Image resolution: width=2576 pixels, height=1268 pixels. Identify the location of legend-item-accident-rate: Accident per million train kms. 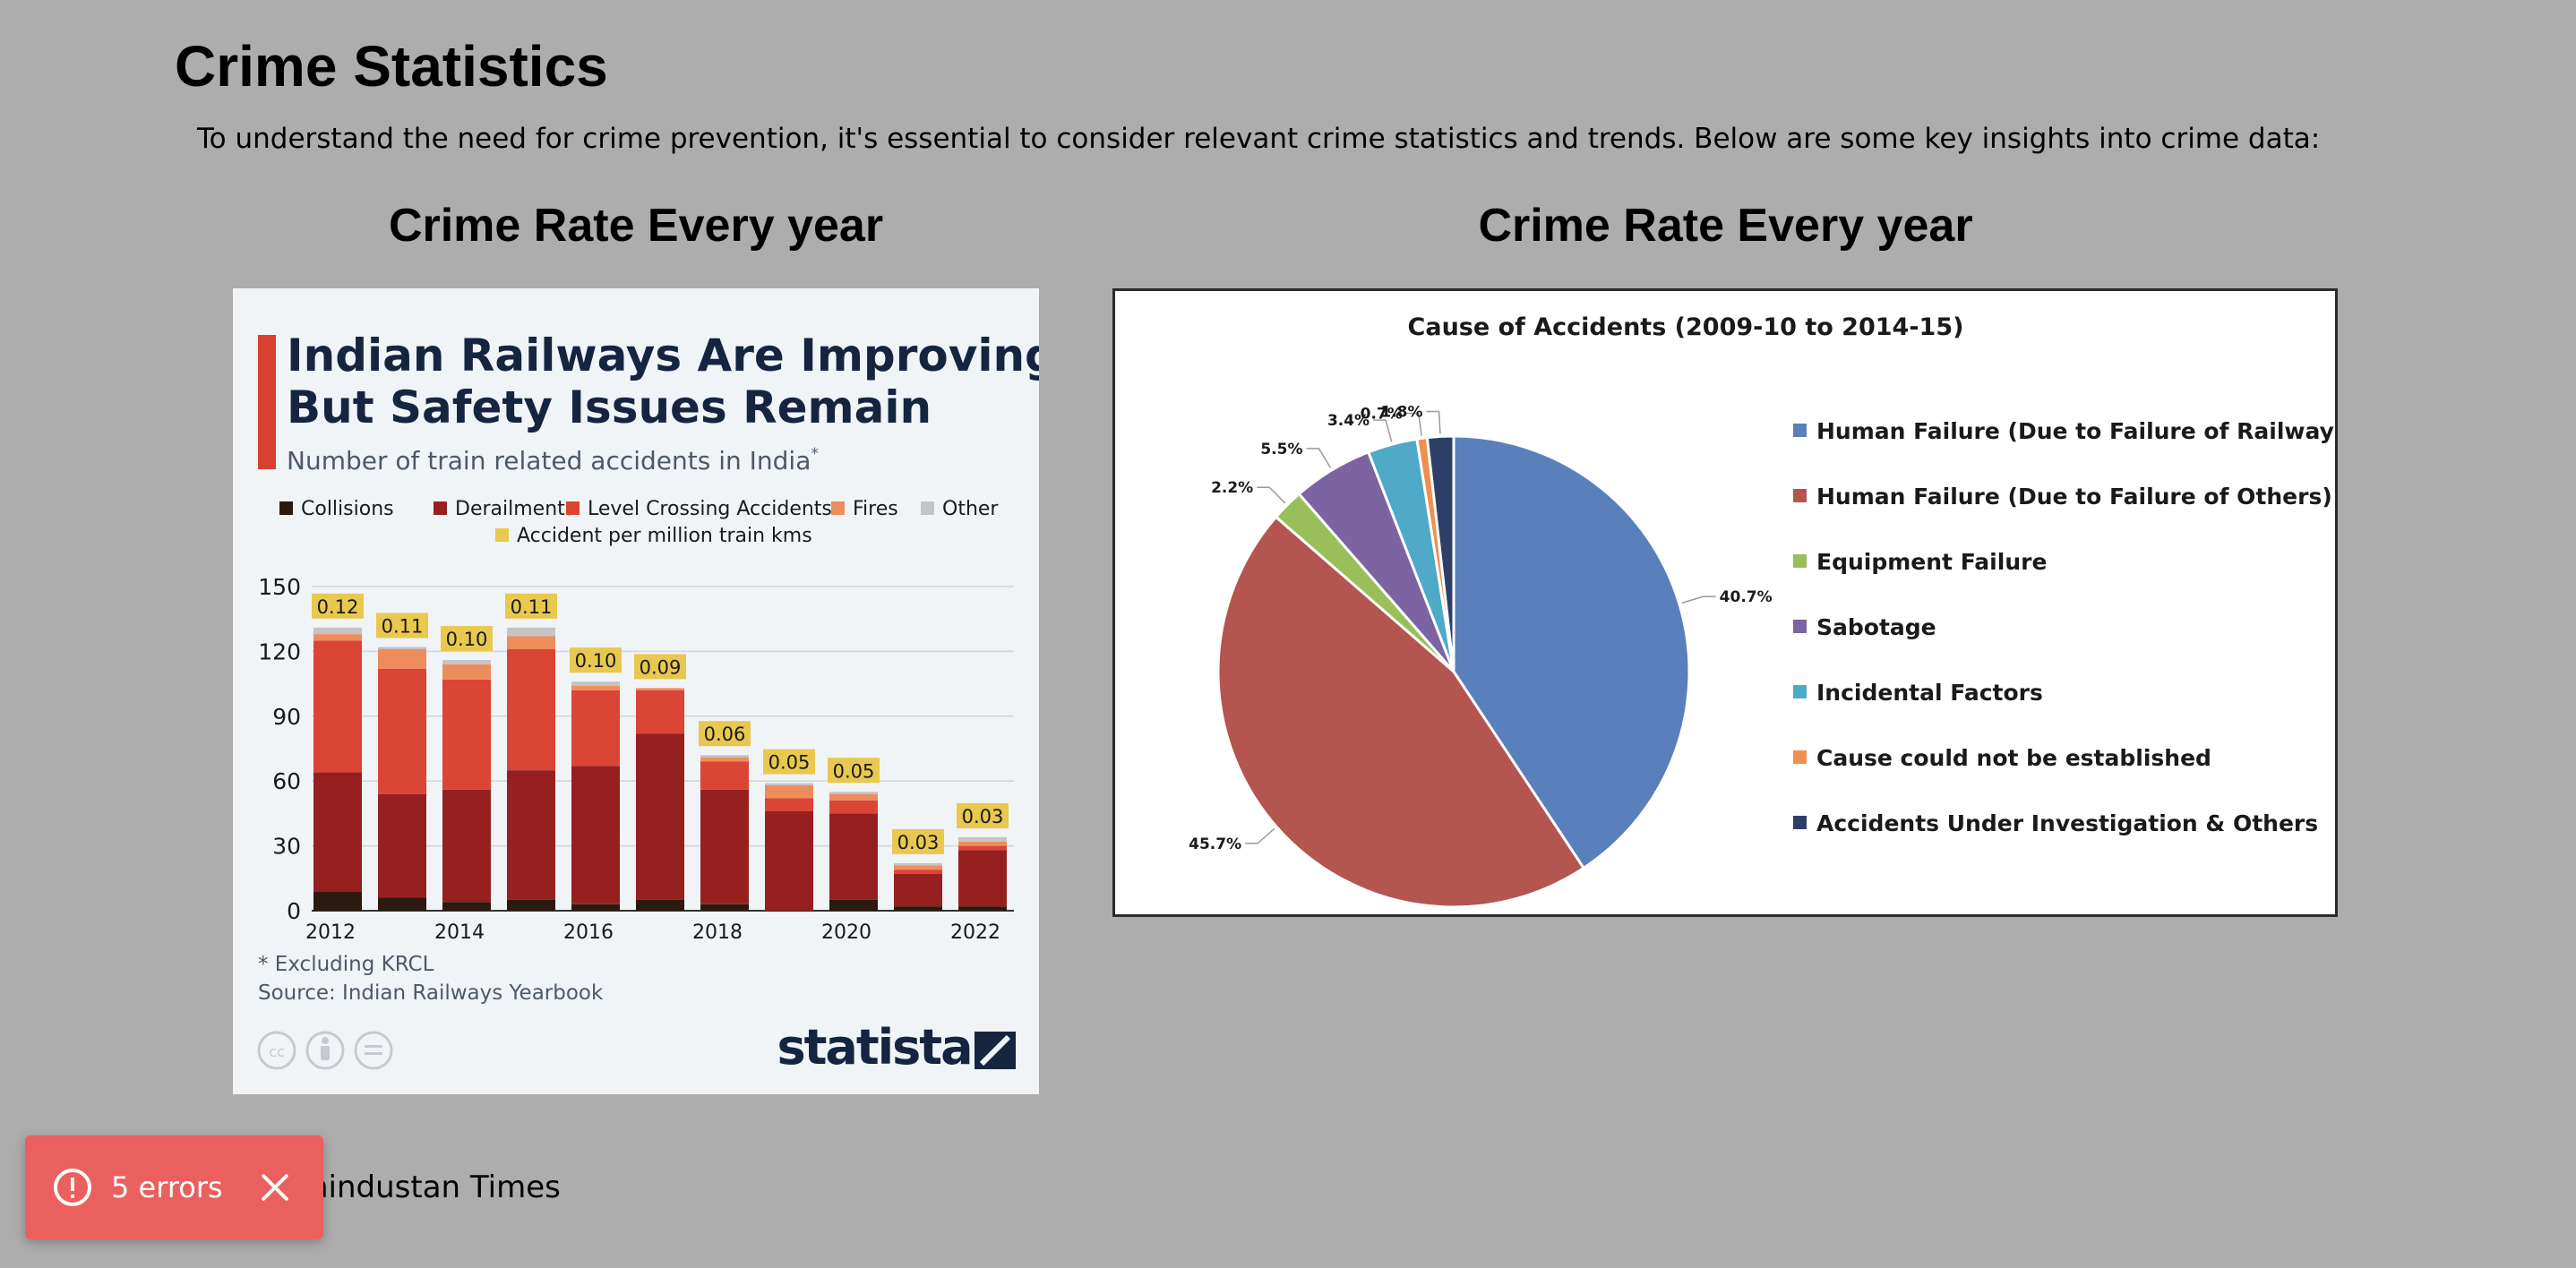
(653, 536).